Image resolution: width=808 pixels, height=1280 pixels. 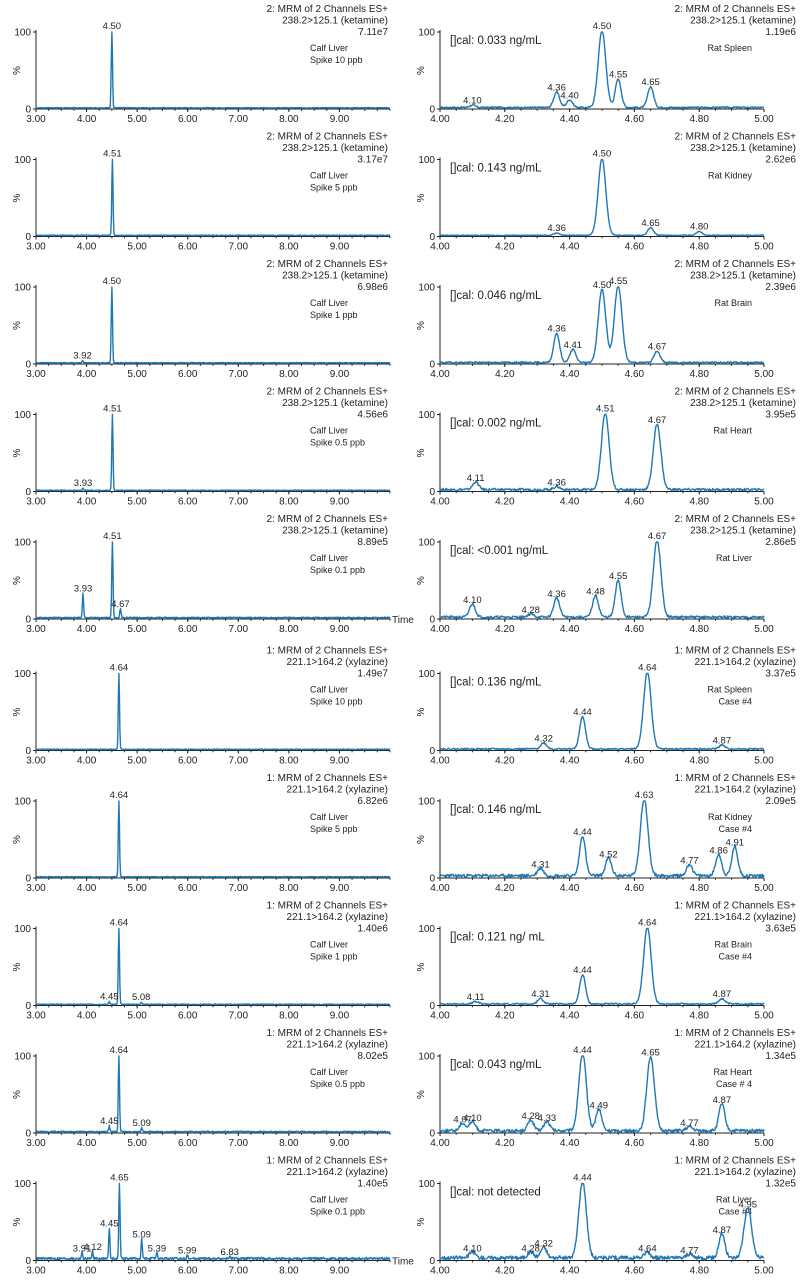 I want to click on trace-header-line: 6.82e6, so click(x=372, y=801).